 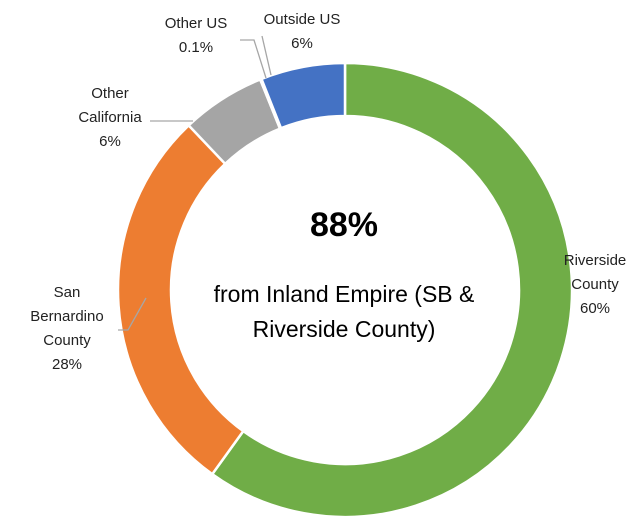 What do you see at coordinates (303, 95) in the screenshot?
I see `slice-outside-us` at bounding box center [303, 95].